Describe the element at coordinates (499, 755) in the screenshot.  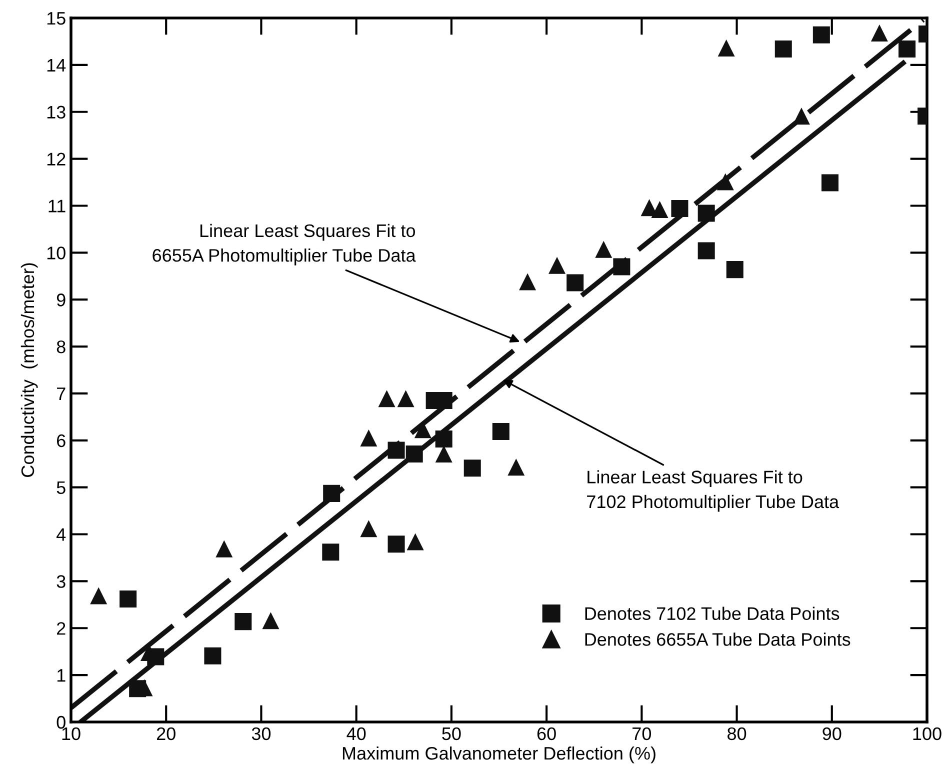
I see `x-axis-title: Maximum Galvanometer Deflection (%)` at that location.